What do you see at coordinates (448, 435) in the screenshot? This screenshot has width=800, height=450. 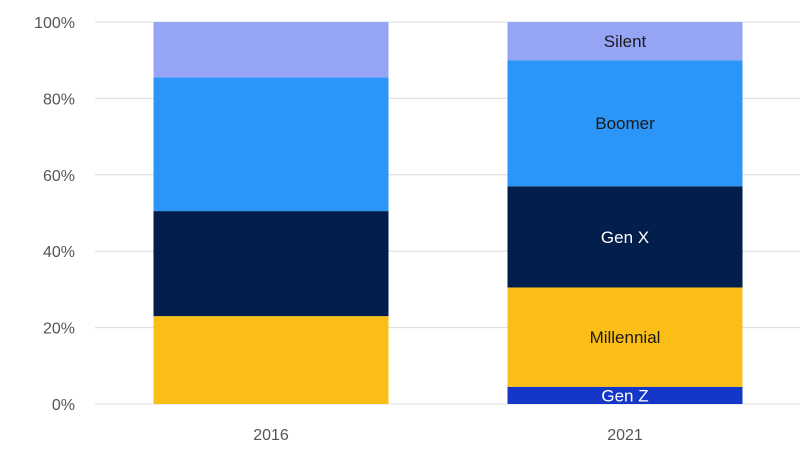 I see `x-axis-tick-labels: 2016 2021` at bounding box center [448, 435].